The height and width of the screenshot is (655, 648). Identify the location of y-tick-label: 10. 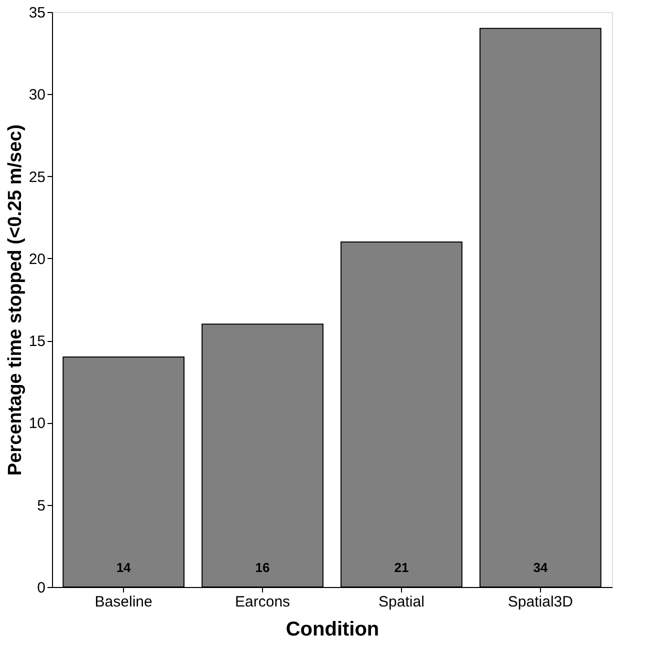
(37, 423).